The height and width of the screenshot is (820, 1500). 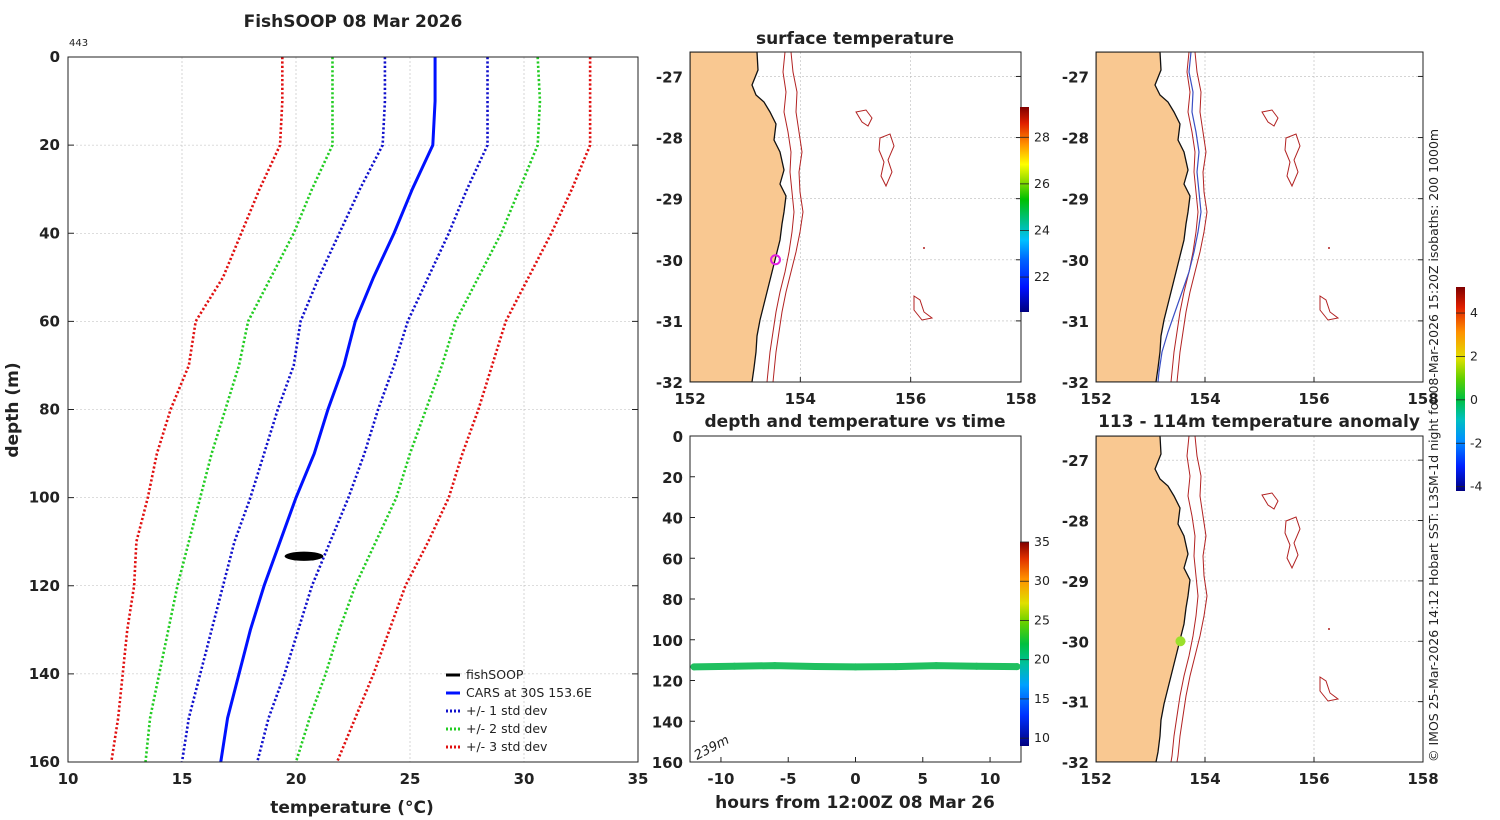 I want to click on dt-xtick-label: 0, so click(x=855, y=779).